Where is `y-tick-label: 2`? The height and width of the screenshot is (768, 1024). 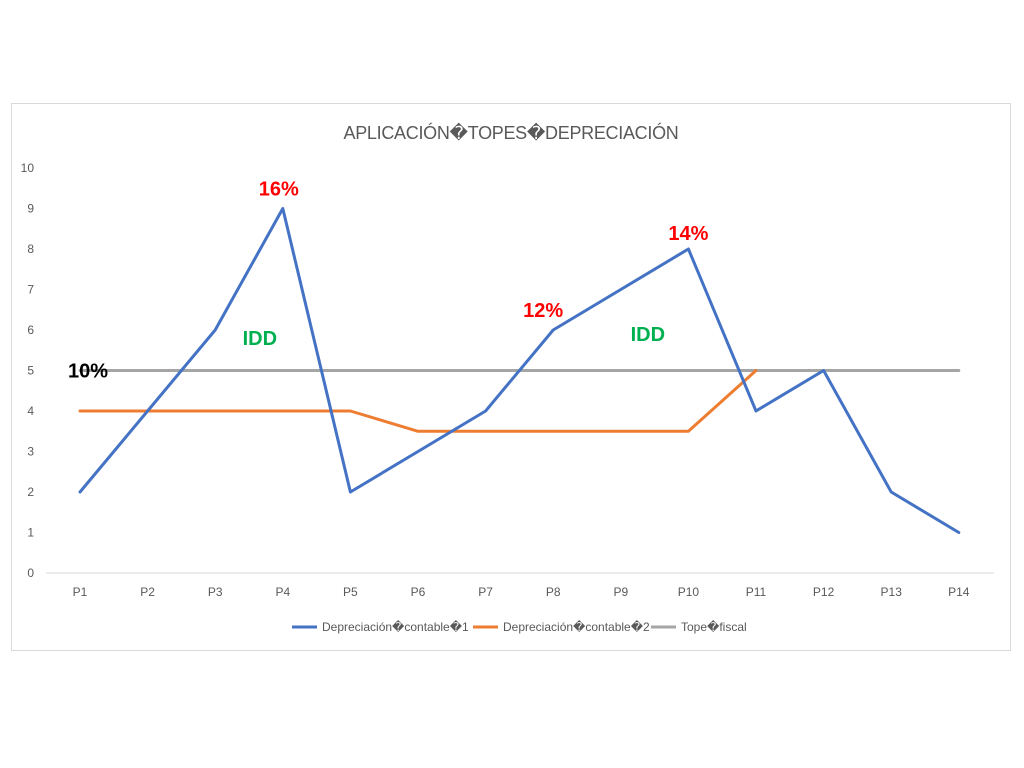 y-tick-label: 2 is located at coordinates (30, 492).